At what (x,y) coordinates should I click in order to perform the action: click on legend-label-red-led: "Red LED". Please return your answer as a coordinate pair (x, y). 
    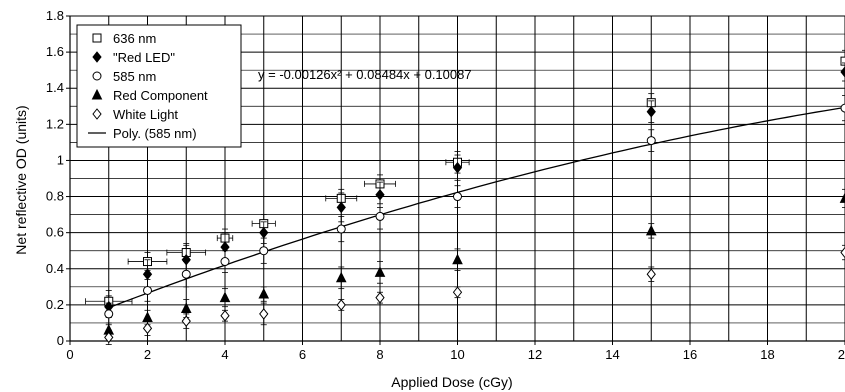
    Looking at the image, I should click on (144, 57).